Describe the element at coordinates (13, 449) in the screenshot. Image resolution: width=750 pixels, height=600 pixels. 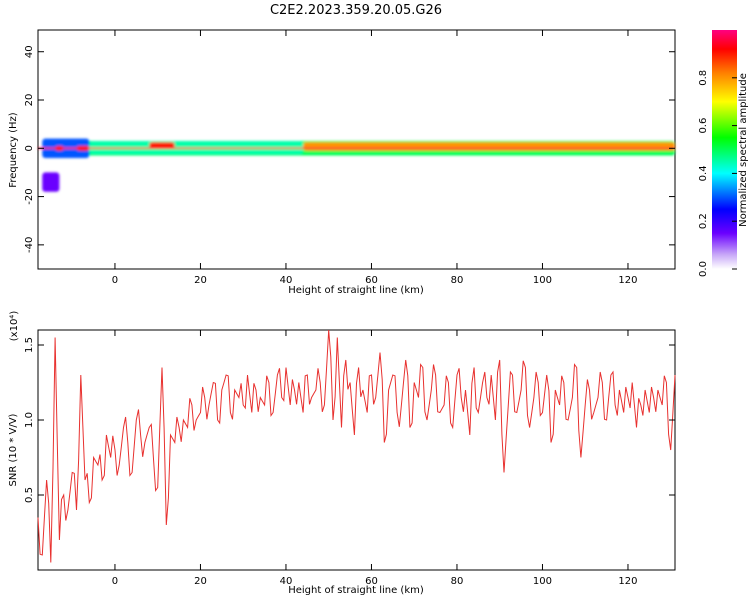
I see `snr-ylabel: SNR (10 * V/V)` at that location.